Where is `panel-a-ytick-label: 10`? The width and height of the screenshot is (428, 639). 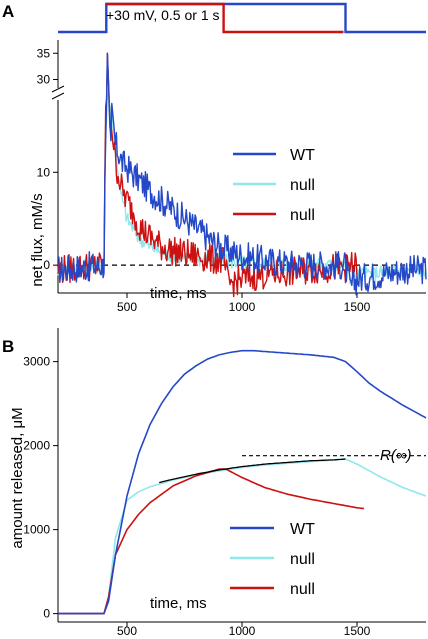 panel-a-ytick-label: 10 is located at coordinates (44, 172).